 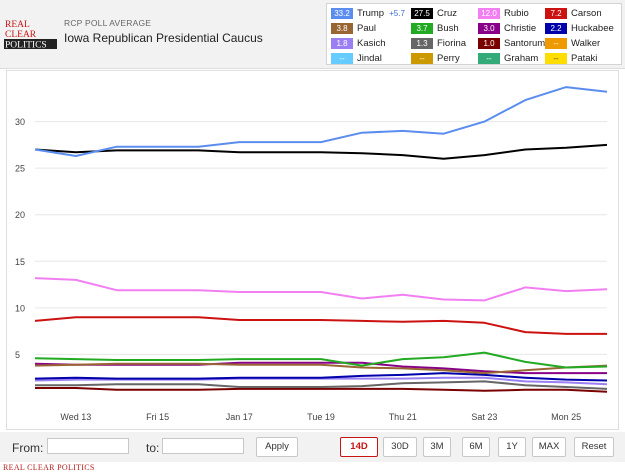 What do you see at coordinates (584, 58) in the screenshot?
I see `legend-label: Pataki` at bounding box center [584, 58].